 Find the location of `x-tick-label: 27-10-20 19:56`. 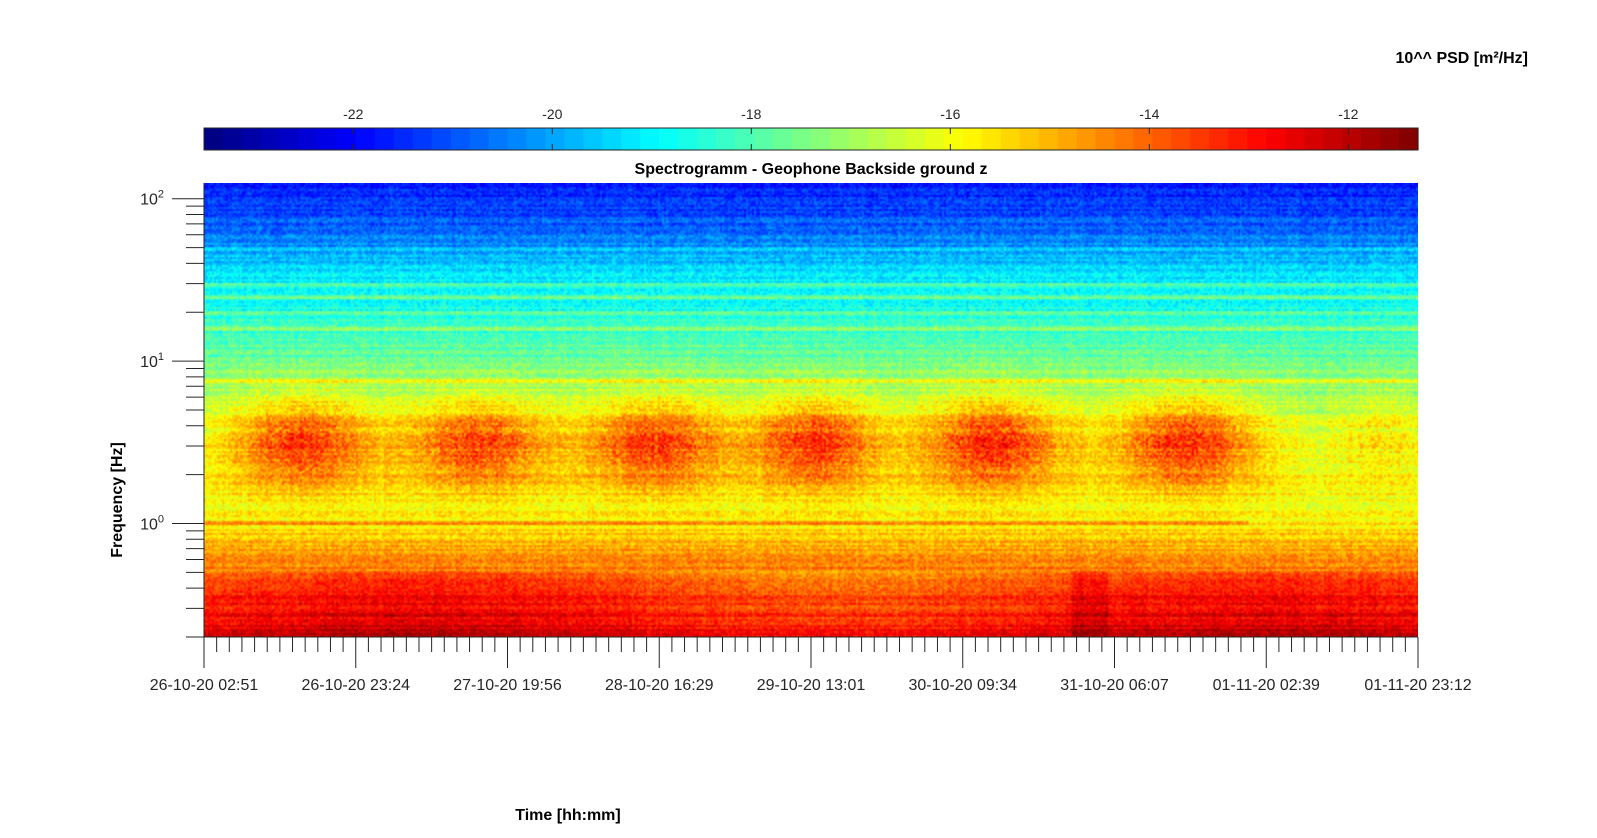

x-tick-label: 27-10-20 19:56 is located at coordinates (507, 685).